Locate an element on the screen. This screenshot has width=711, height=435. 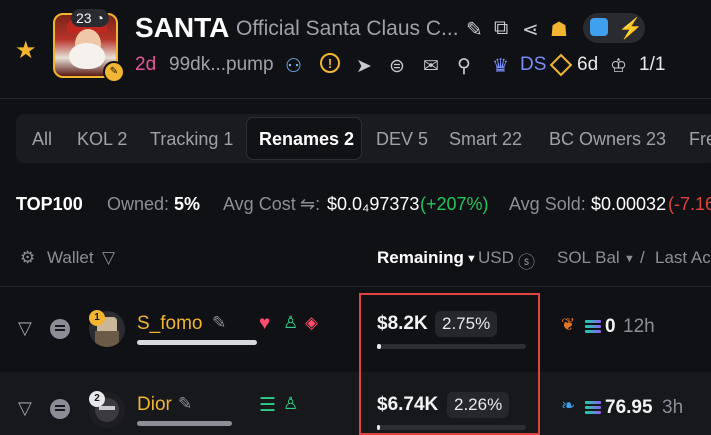
favorite-star-icon: ★ is located at coordinates (26, 50).